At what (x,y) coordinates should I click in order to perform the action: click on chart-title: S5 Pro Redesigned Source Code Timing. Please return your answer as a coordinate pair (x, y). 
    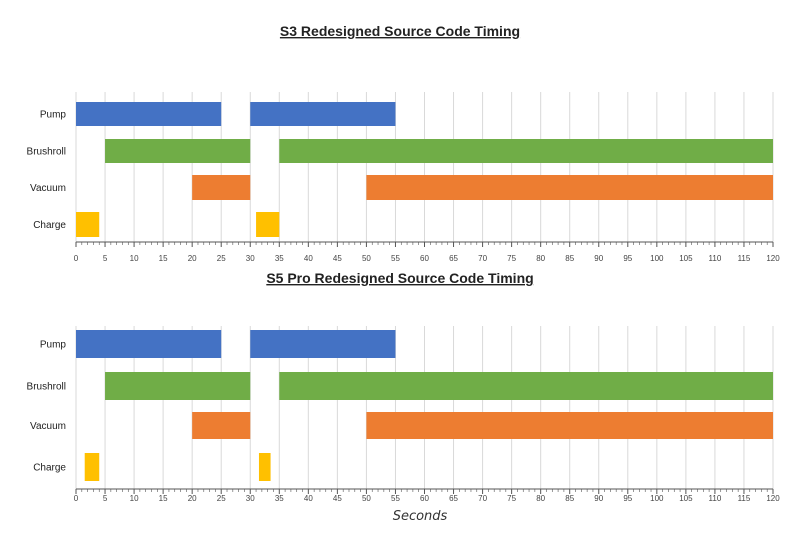
    Looking at the image, I should click on (399, 278).